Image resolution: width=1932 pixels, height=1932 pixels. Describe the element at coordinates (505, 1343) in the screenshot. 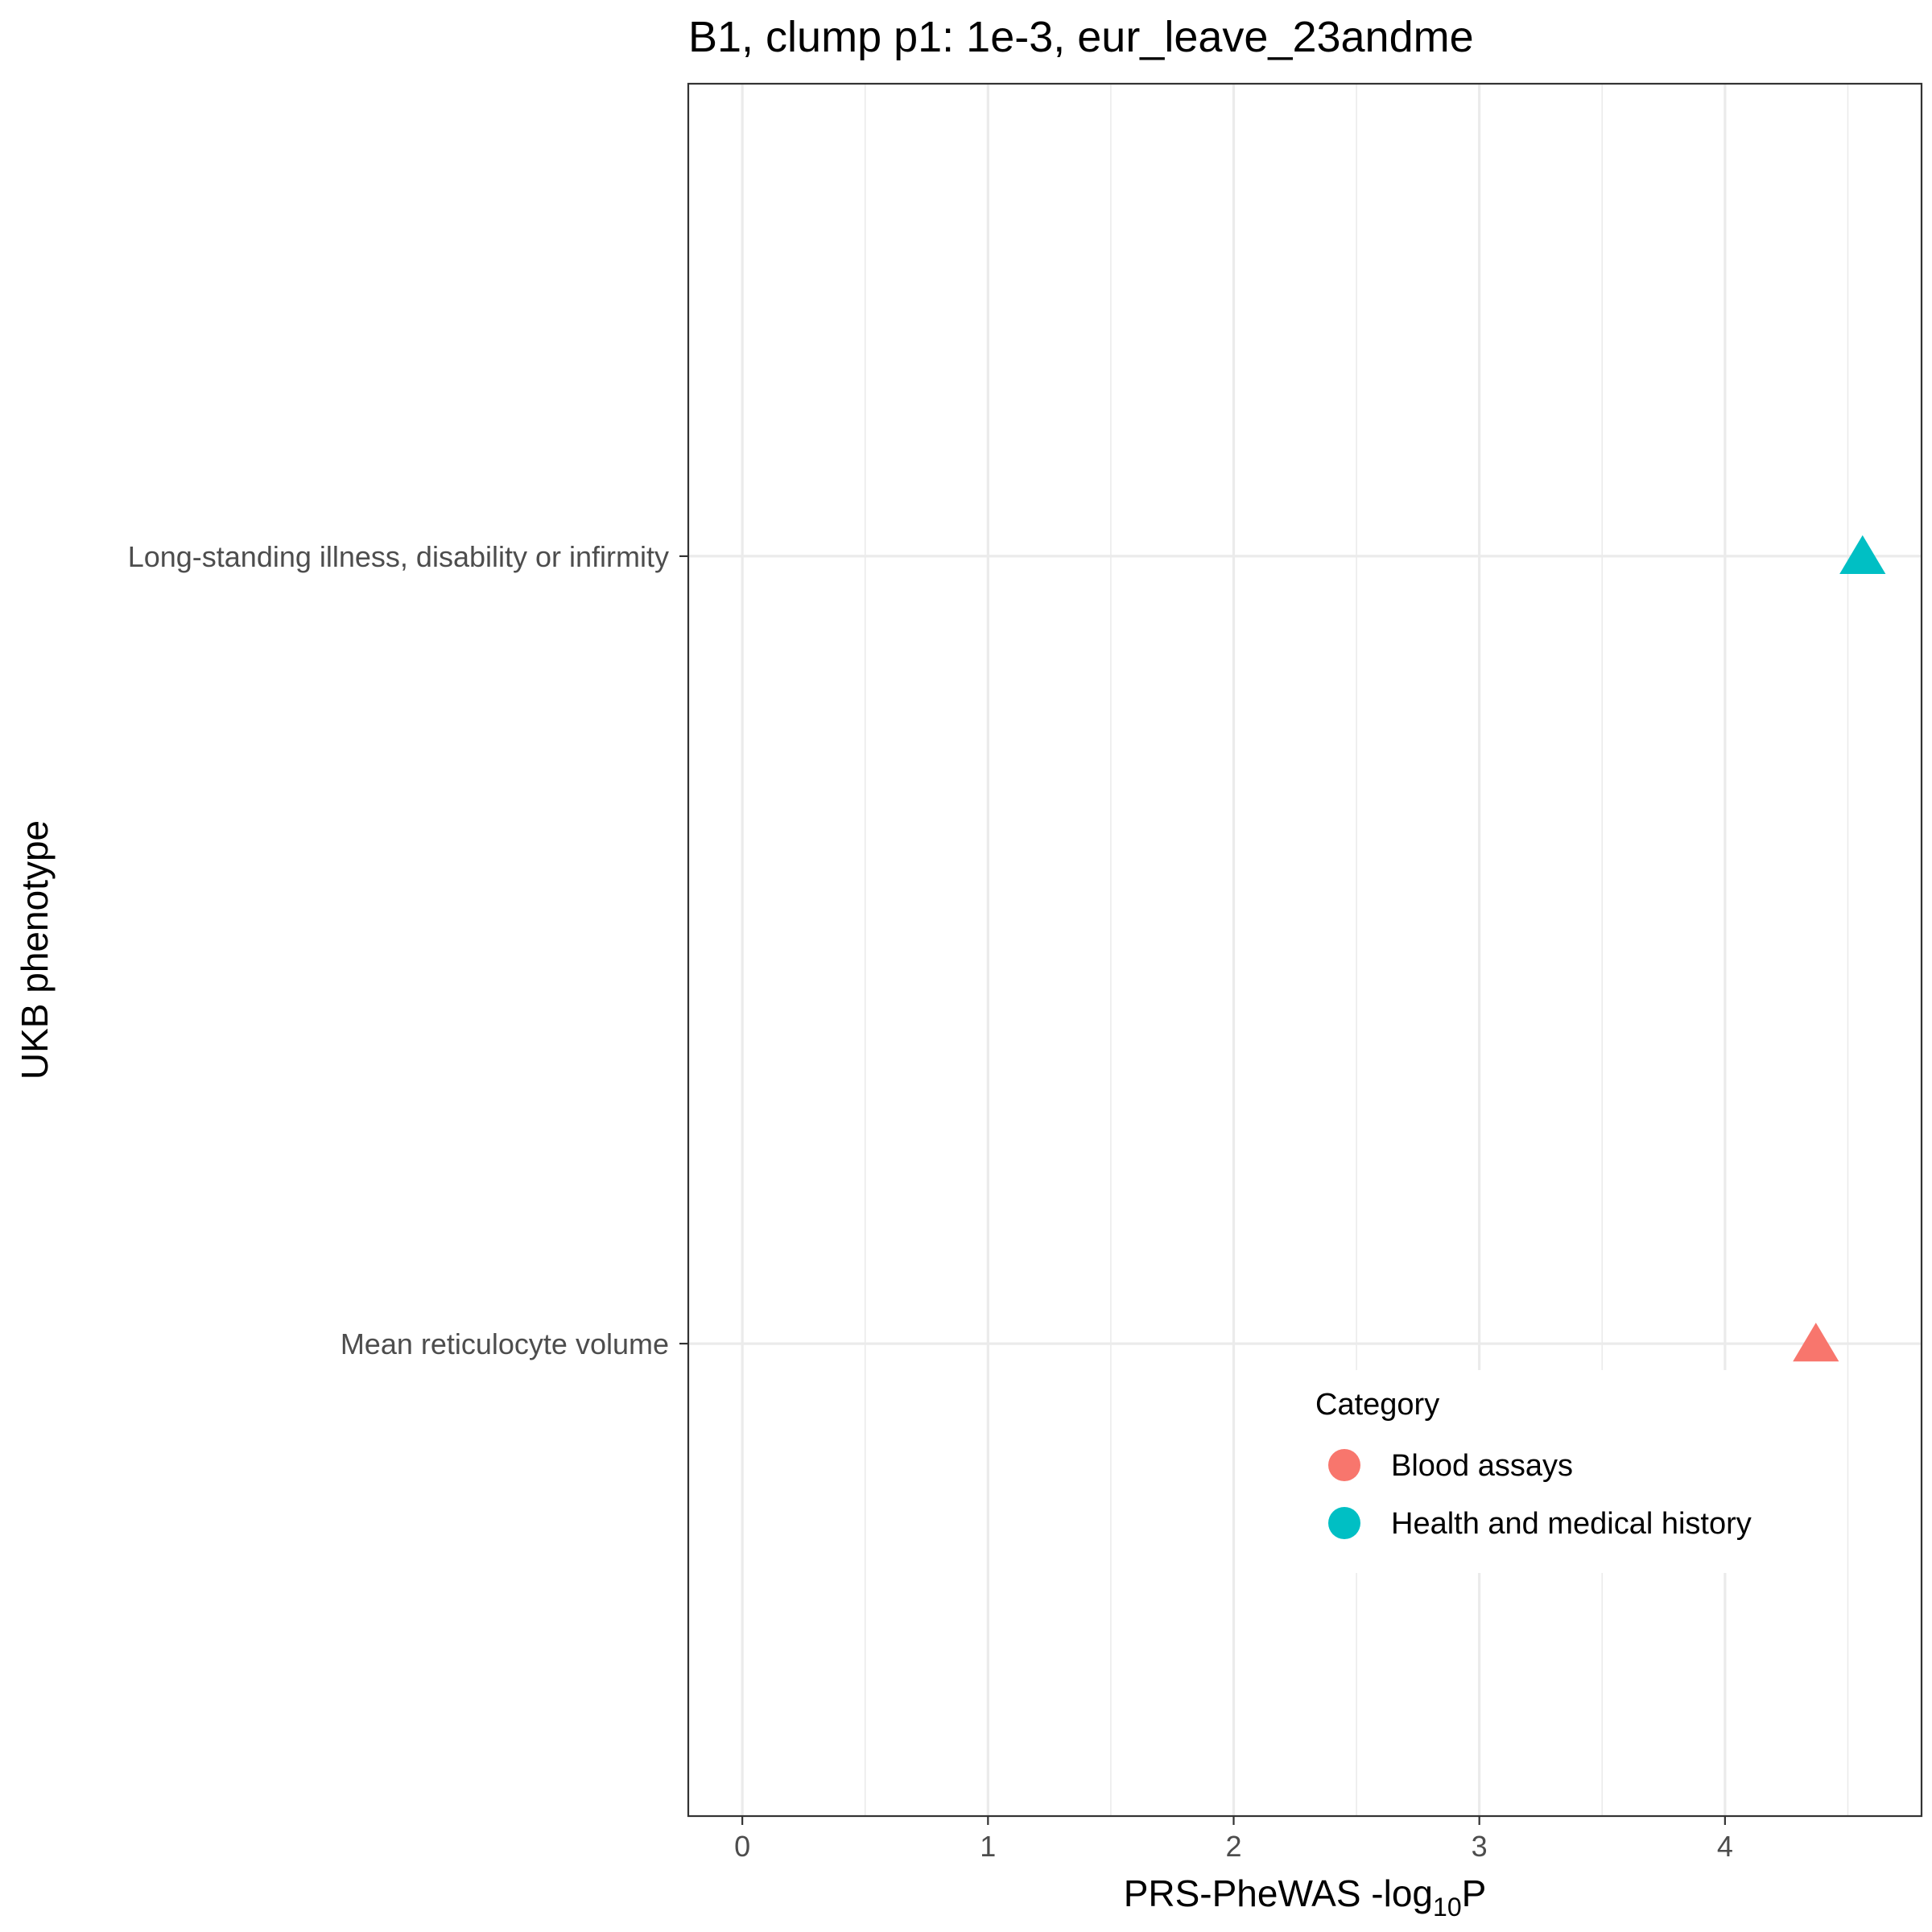

I see `y-tick-label: Mean reticulocyte volume` at that location.